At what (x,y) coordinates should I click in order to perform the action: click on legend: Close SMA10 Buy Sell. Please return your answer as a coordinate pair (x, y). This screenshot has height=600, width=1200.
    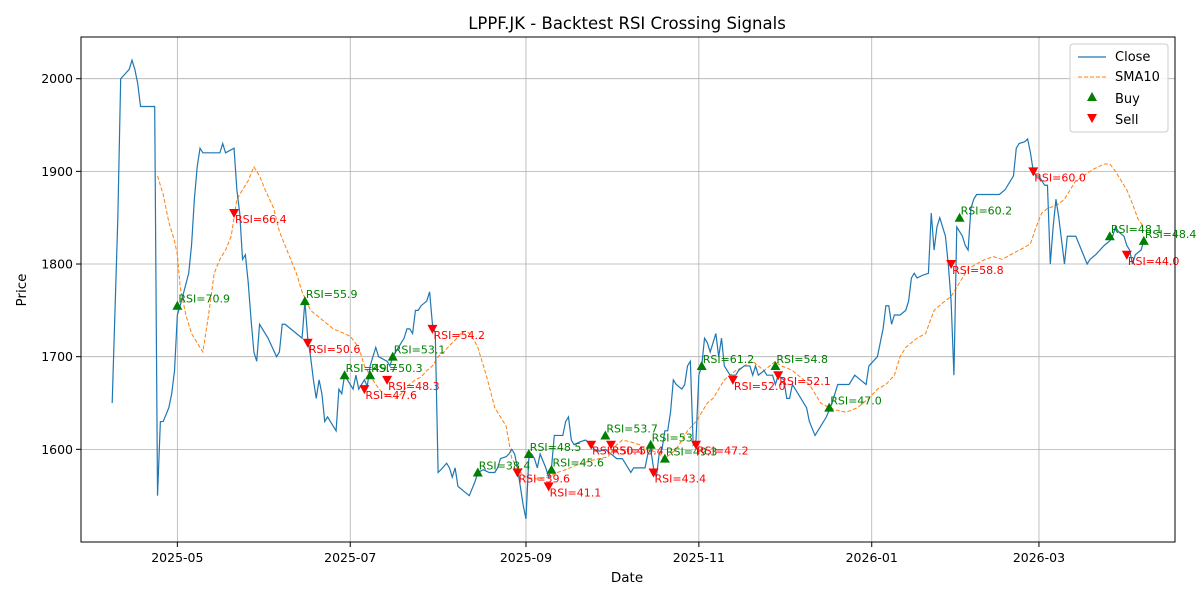
    Looking at the image, I should click on (1119, 88).